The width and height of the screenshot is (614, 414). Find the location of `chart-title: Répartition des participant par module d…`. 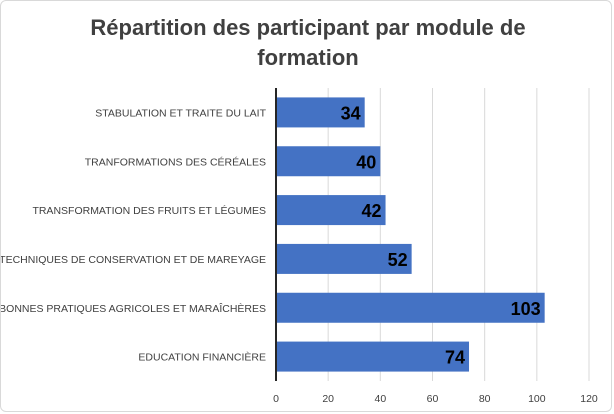

chart-title: Répartition des participant par module d… is located at coordinates (308, 42).